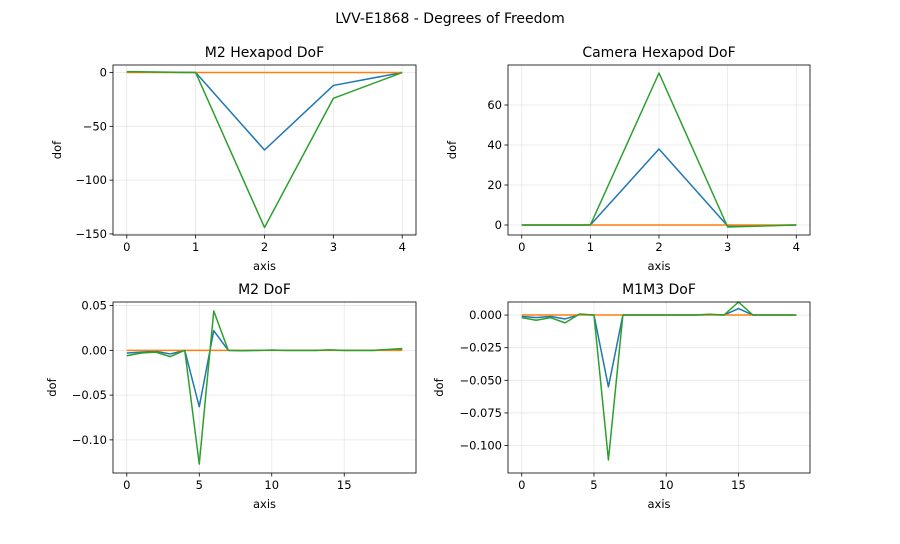 The width and height of the screenshot is (900, 544). I want to click on y-tick-label: 20, so click(494, 185).